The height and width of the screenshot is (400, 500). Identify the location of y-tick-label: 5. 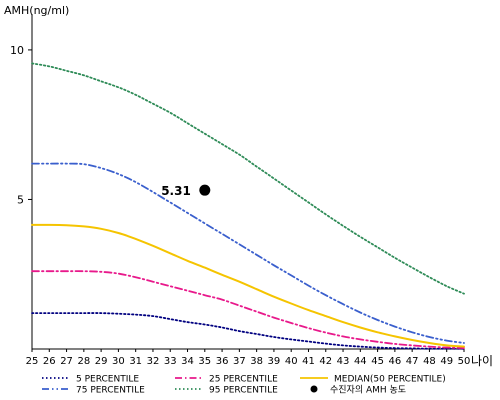
(20, 199).